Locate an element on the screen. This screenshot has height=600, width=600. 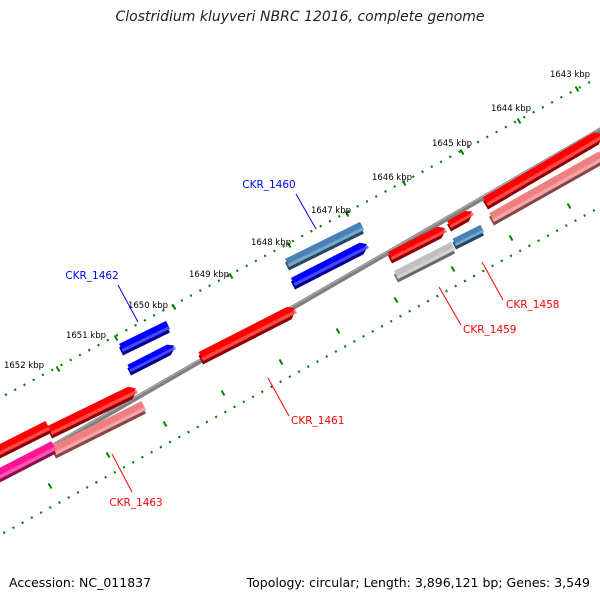
gene-label: CKR_1463 is located at coordinates (135, 503).